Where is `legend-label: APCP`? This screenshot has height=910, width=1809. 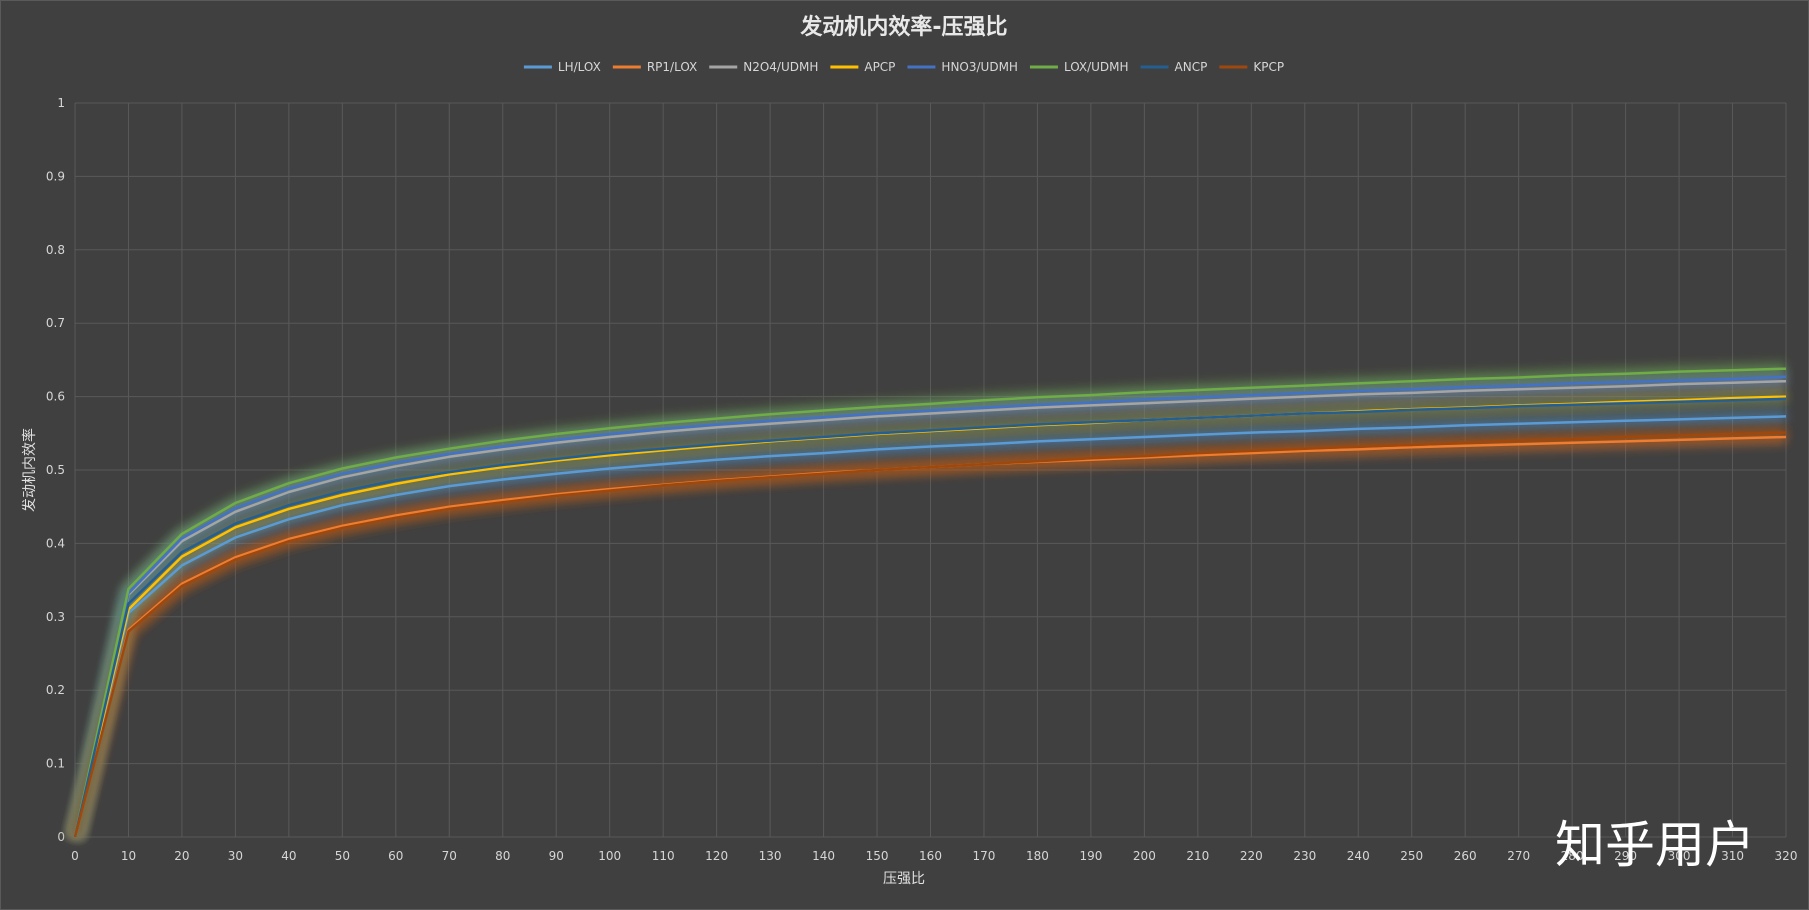
legend-label: APCP is located at coordinates (879, 67).